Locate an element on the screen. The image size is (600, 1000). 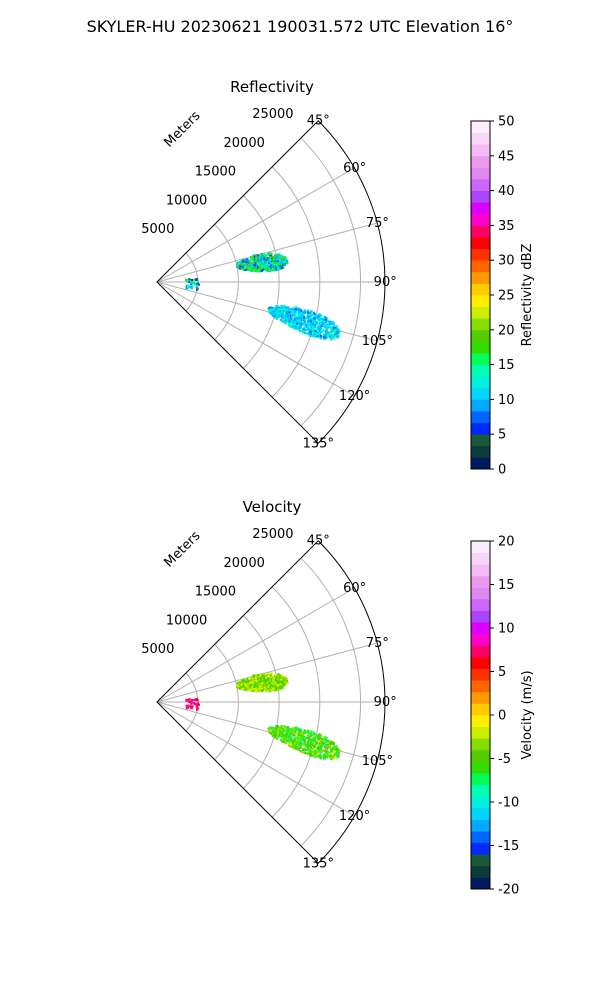
echo-region-north-cell is located at coordinates (262, 262).